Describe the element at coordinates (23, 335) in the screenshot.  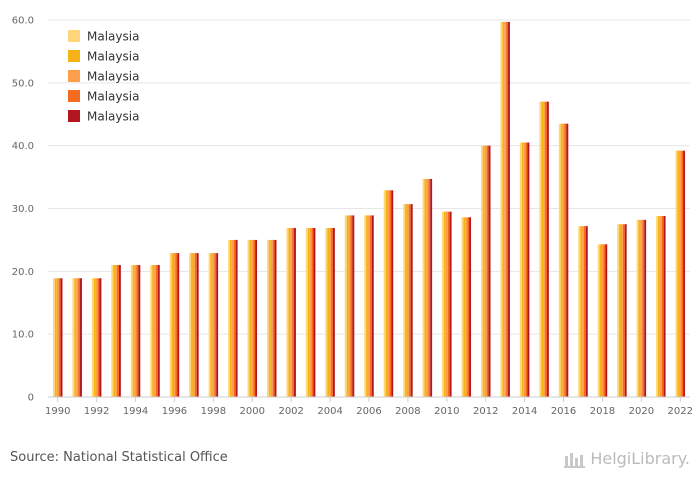
I see `y-tick-label: 10.0` at that location.